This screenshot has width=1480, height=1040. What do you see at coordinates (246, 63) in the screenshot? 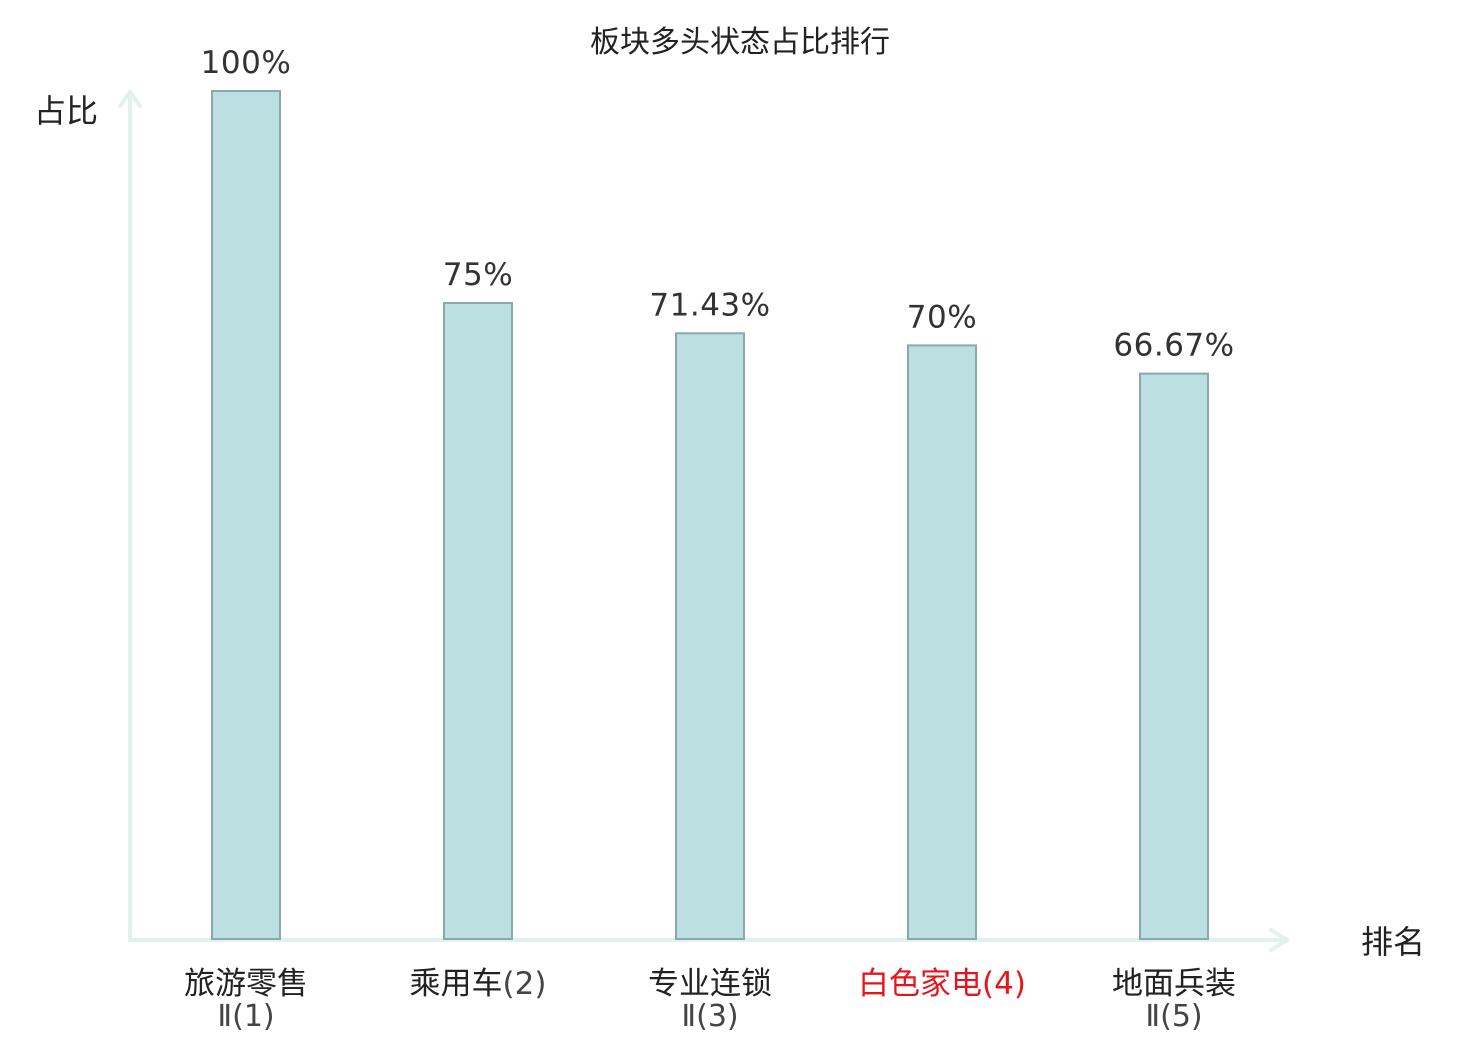
I see `bar-value-label: 100%` at bounding box center [246, 63].